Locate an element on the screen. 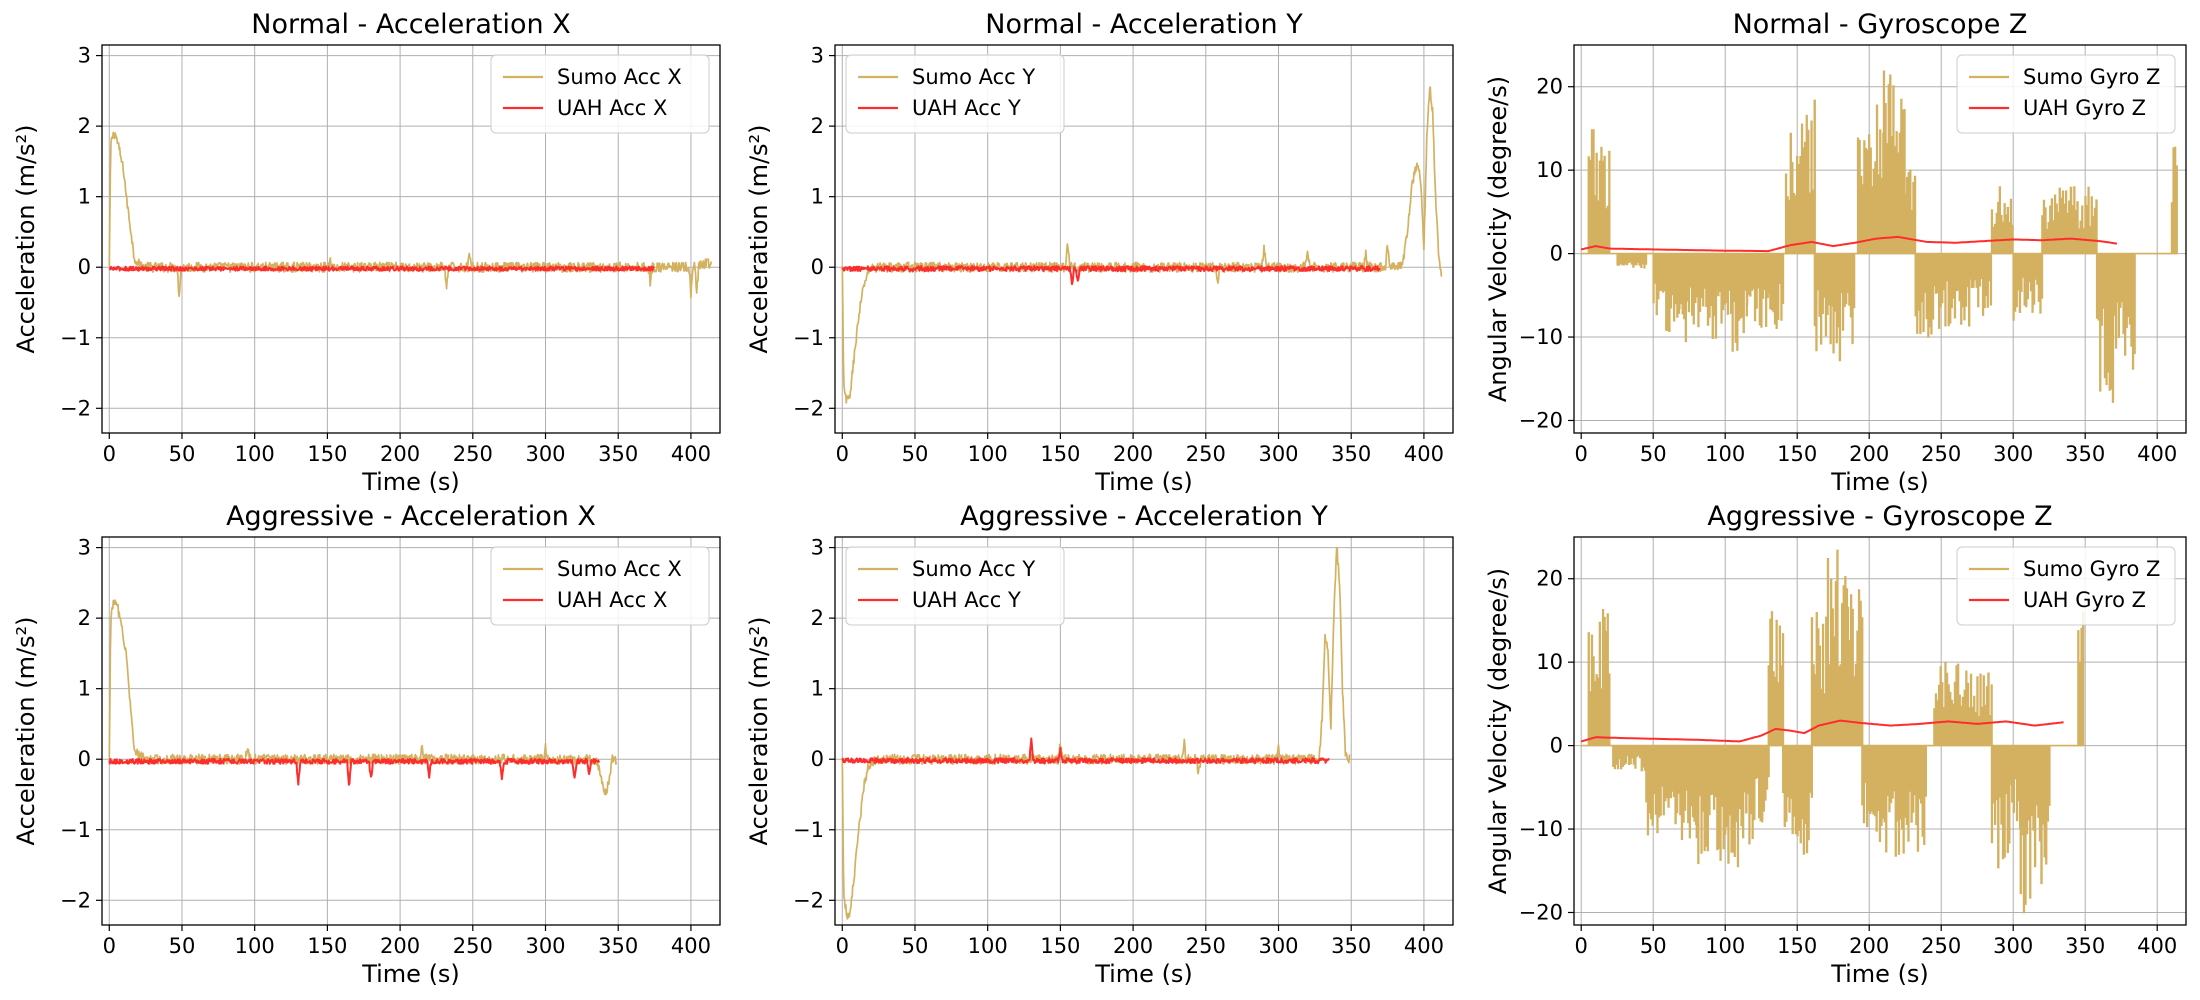  legend-label: Sumo Gyro Z is located at coordinates (2091, 569).